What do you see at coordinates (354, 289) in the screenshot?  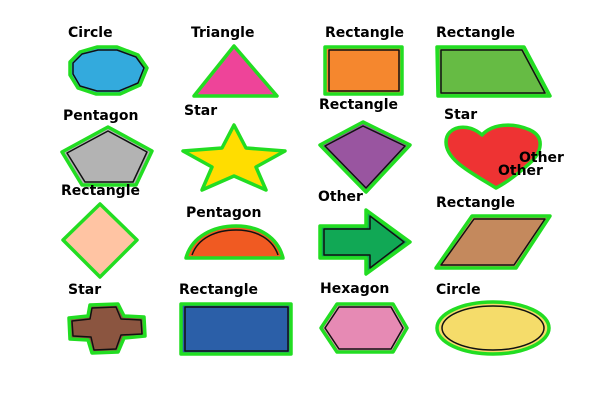 I see `label-hexagon: Hexagon` at bounding box center [354, 289].